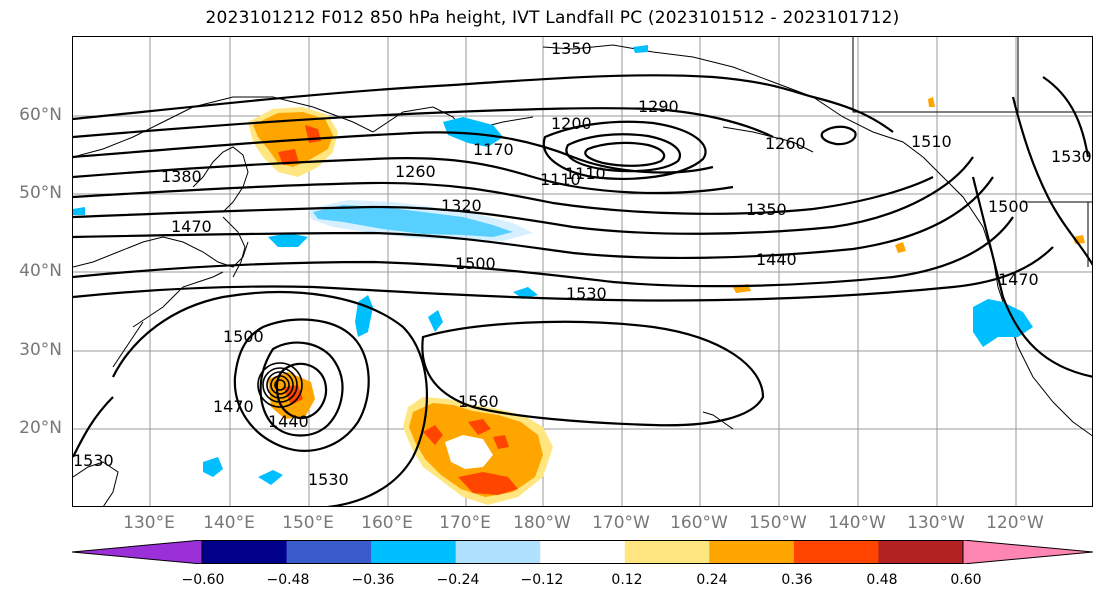  Describe the element at coordinates (627, 580) in the screenshot. I see `colorbar-tick: 0.12` at that location.